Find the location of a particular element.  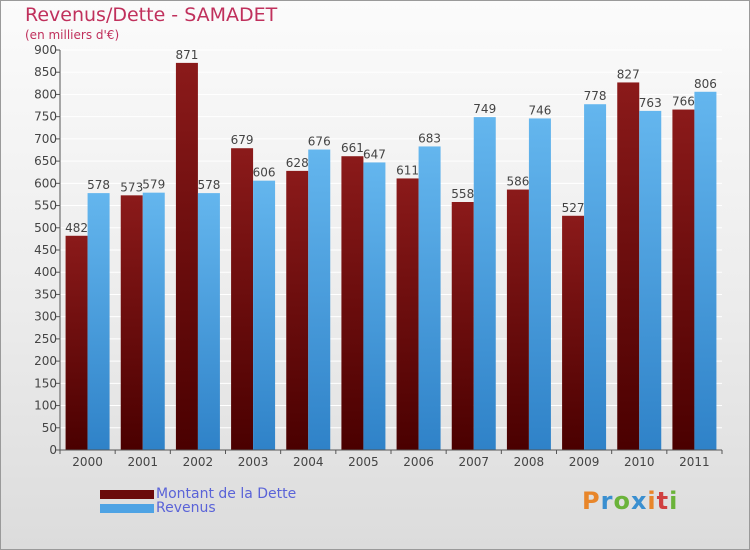

logo-letter: x is located at coordinates (639, 501).